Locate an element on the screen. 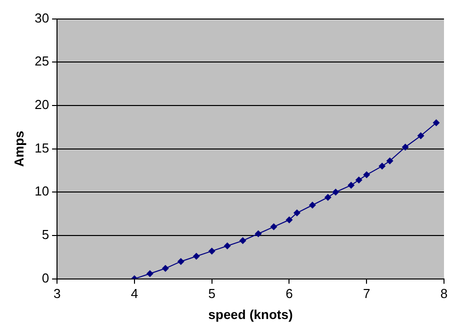 This screenshot has height=333, width=474. y-tick-label: 5 is located at coordinates (46, 234).